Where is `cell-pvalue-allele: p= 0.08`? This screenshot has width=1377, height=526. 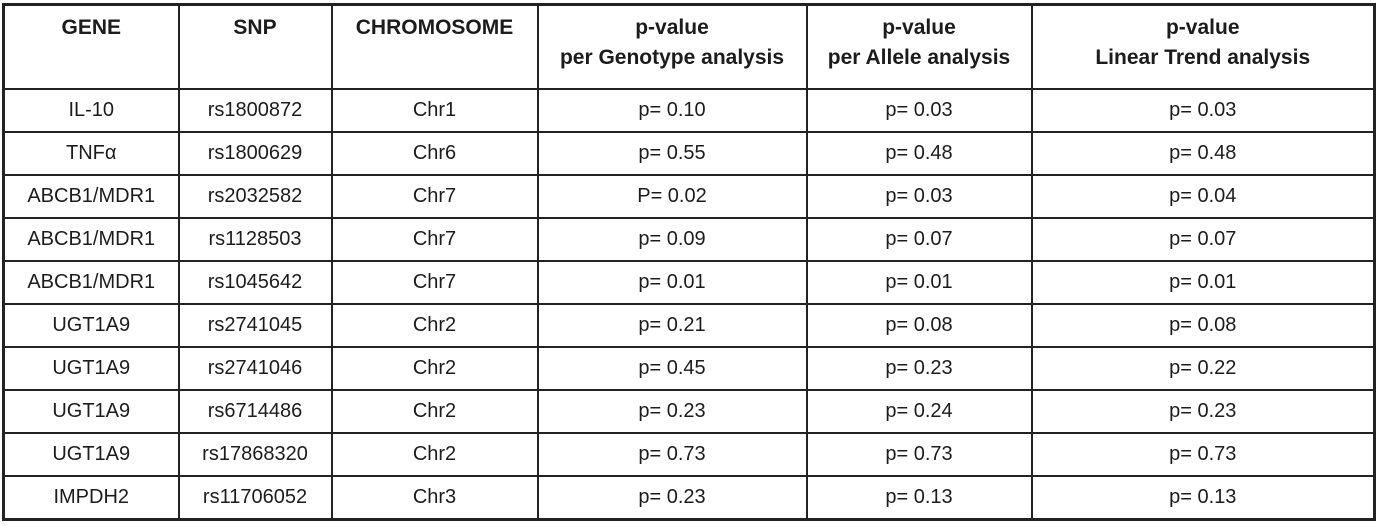 cell-pvalue-allele: p= 0.08 is located at coordinates (919, 325).